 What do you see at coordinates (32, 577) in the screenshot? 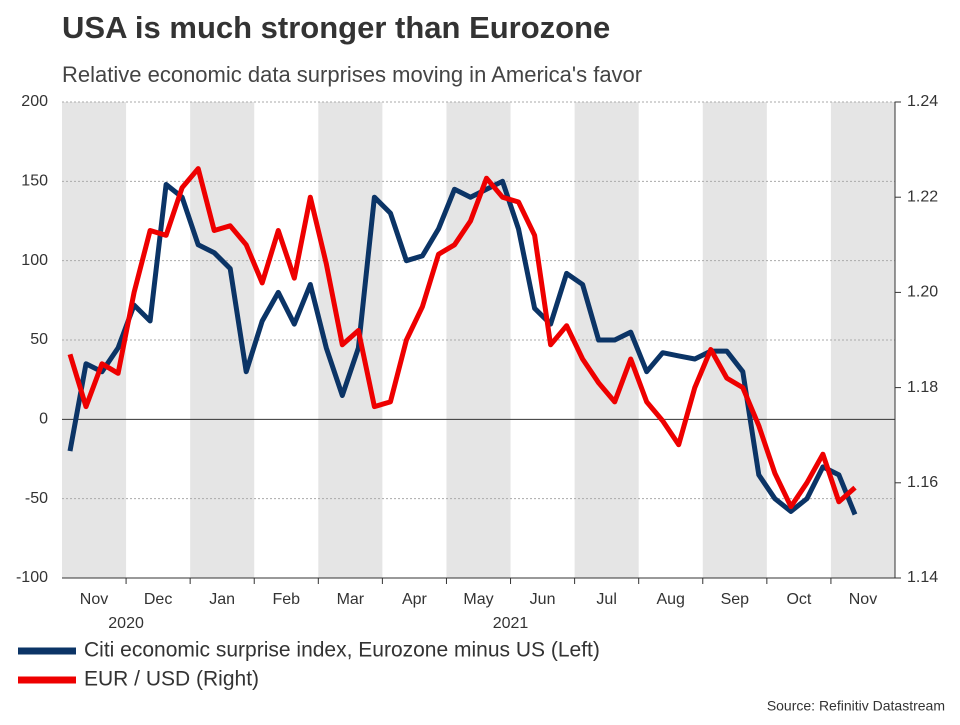
I see `y-tick-label: -100` at bounding box center [32, 577].